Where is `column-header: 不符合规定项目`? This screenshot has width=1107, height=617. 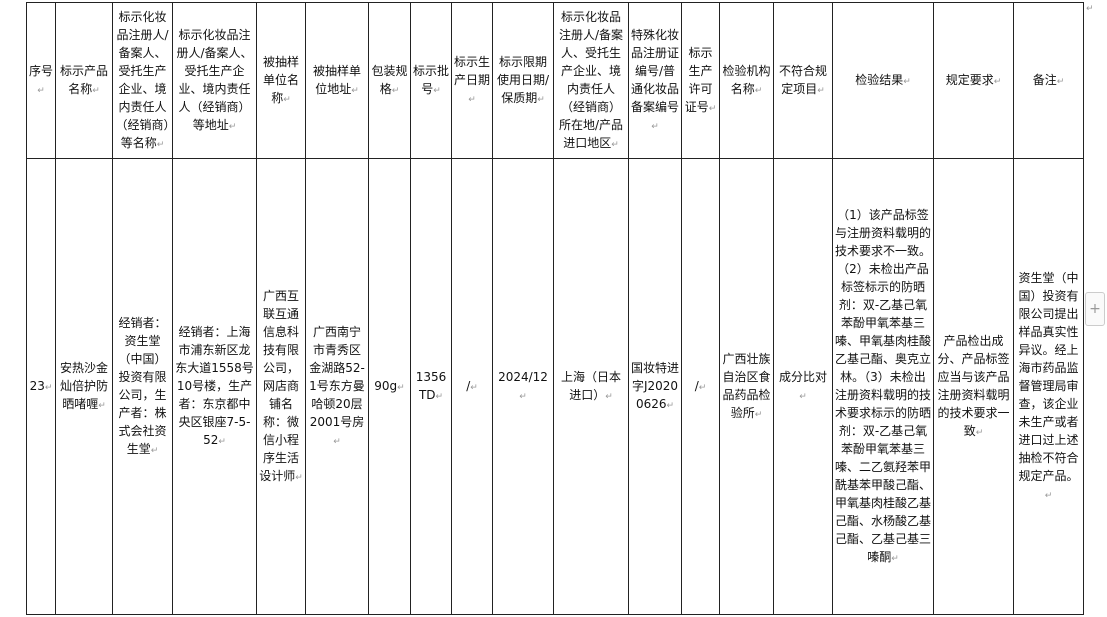
column-header: 不符合规定项目 is located at coordinates (803, 80).